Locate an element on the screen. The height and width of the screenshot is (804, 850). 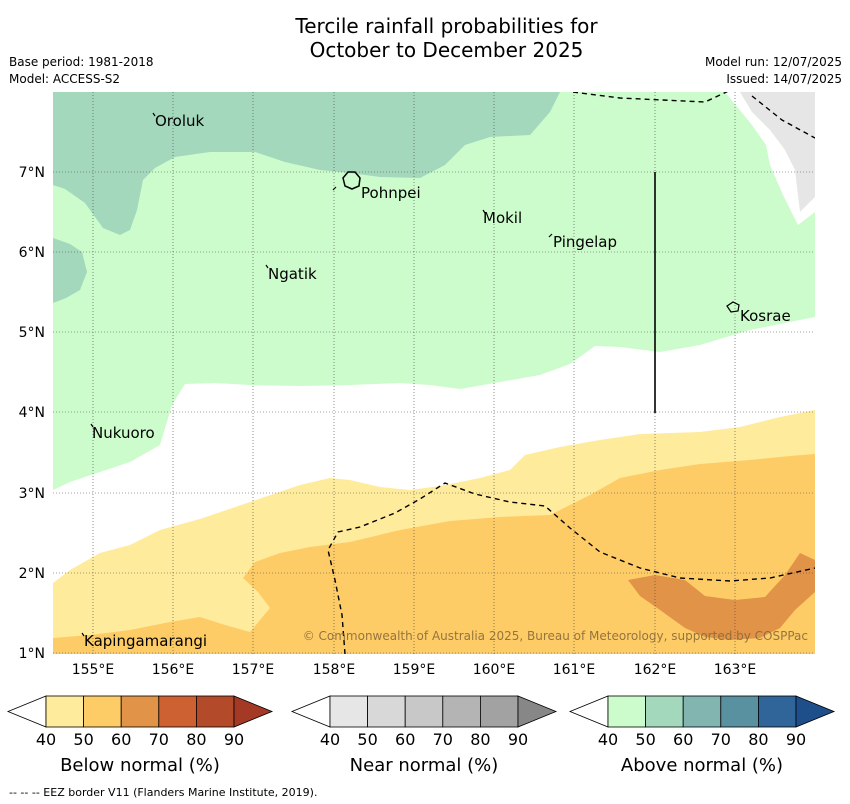
lon-label: 162°E is located at coordinates (655, 670).